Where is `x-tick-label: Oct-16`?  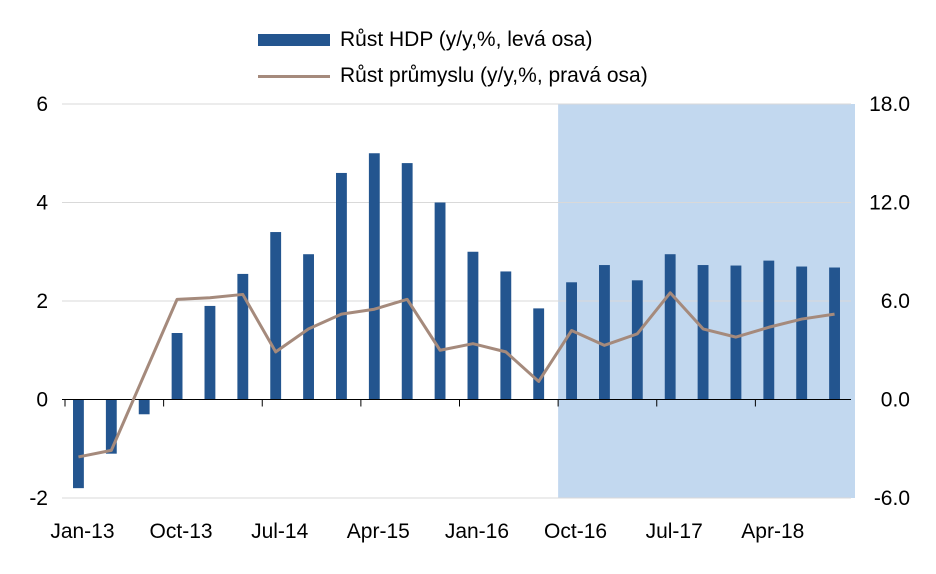
x-tick-label: Oct-16 is located at coordinates (575, 531).